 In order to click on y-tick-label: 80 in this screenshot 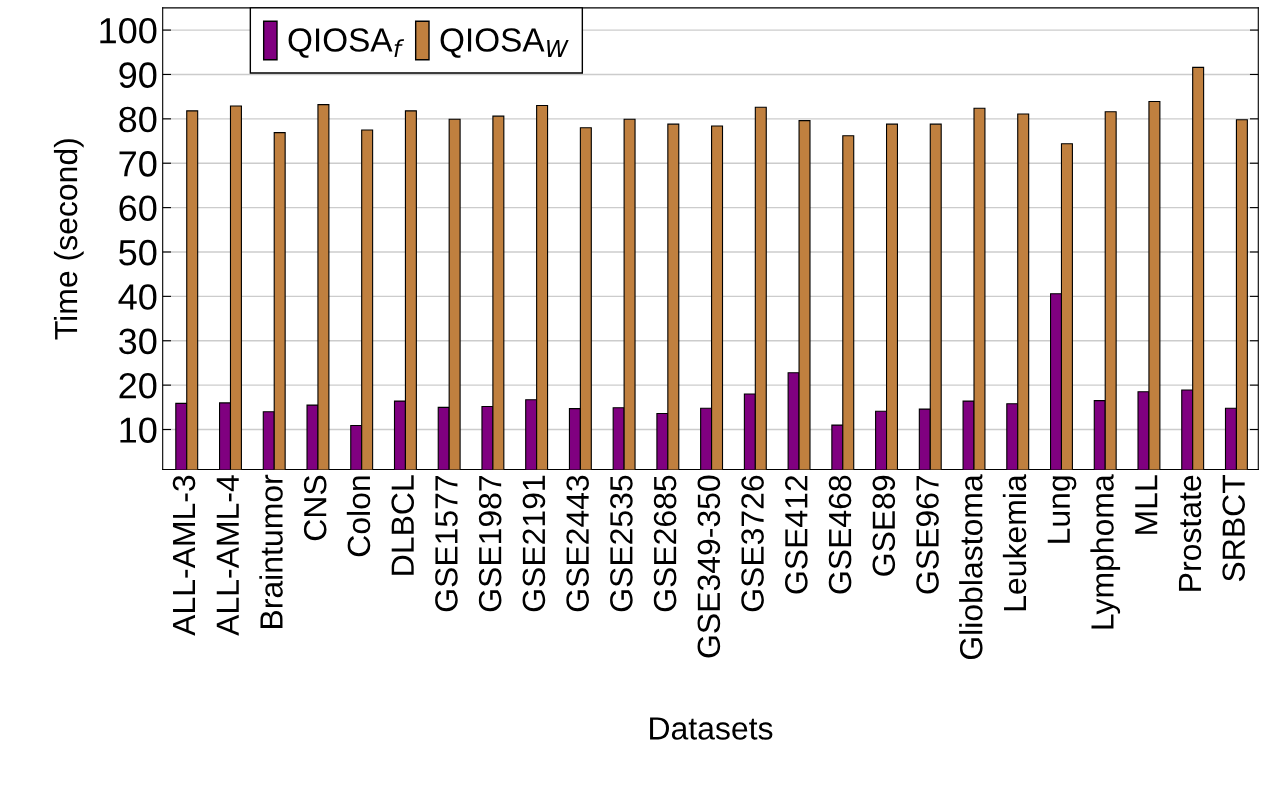, I will do `click(138, 119)`.